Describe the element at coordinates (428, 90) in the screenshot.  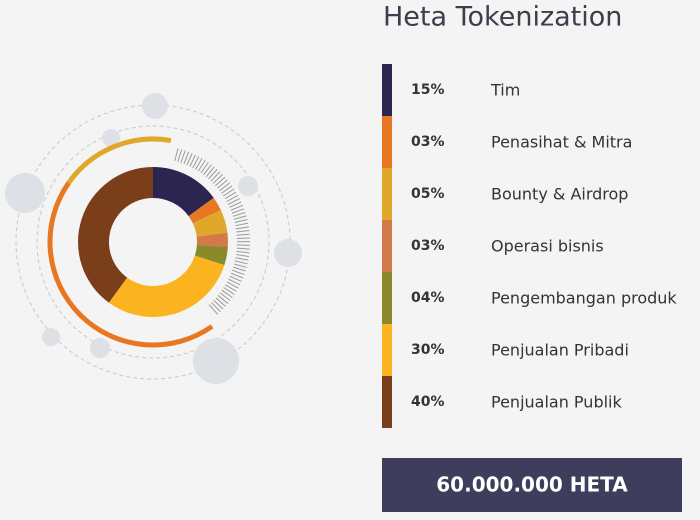
I see `legend-value: 15%` at that location.